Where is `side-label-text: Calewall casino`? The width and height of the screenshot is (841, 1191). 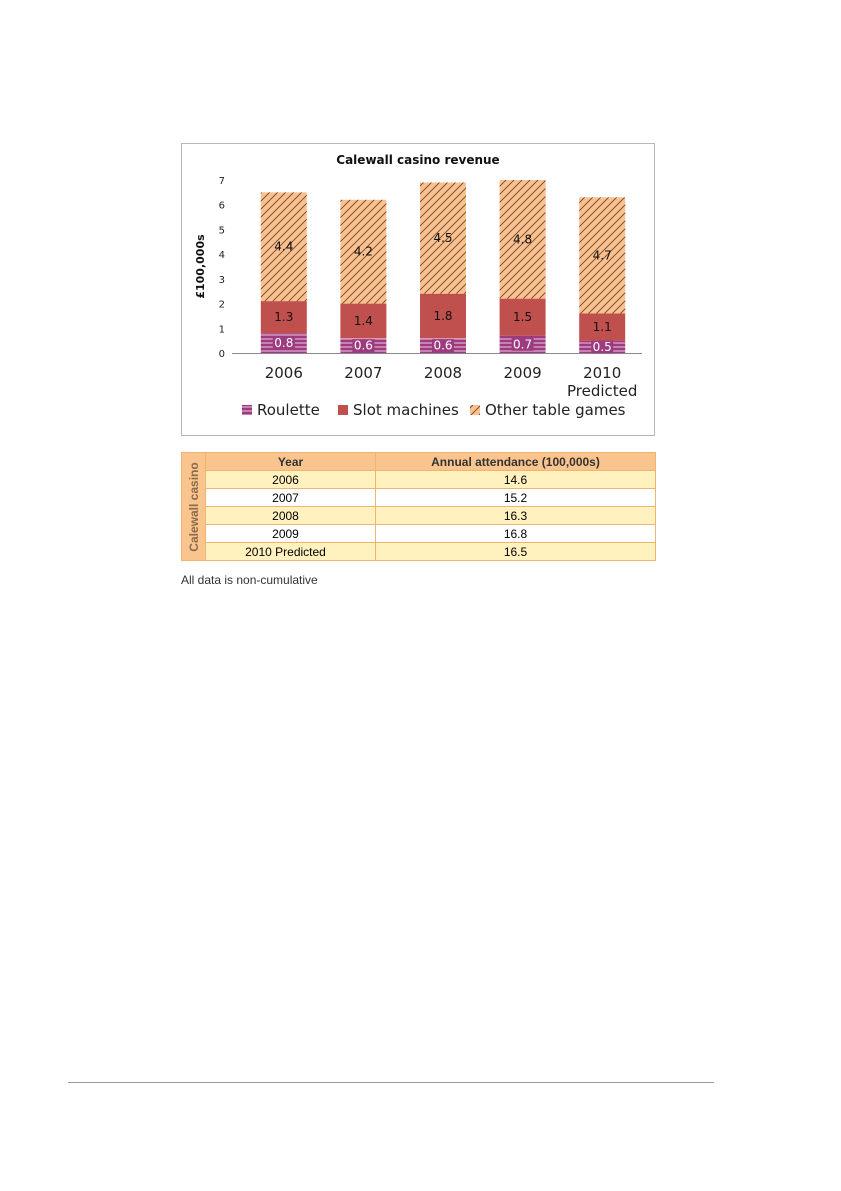 side-label-text: Calewall casino is located at coordinates (193, 506).